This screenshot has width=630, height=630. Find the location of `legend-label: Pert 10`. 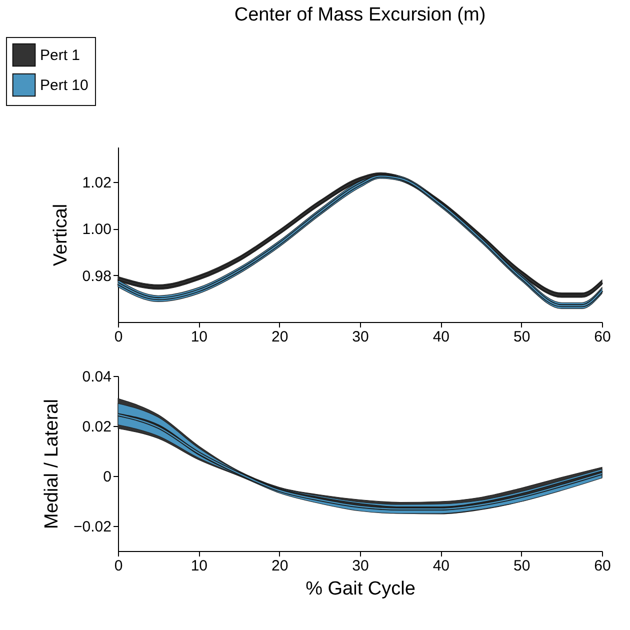

legend-label: Pert 10 is located at coordinates (64, 85).